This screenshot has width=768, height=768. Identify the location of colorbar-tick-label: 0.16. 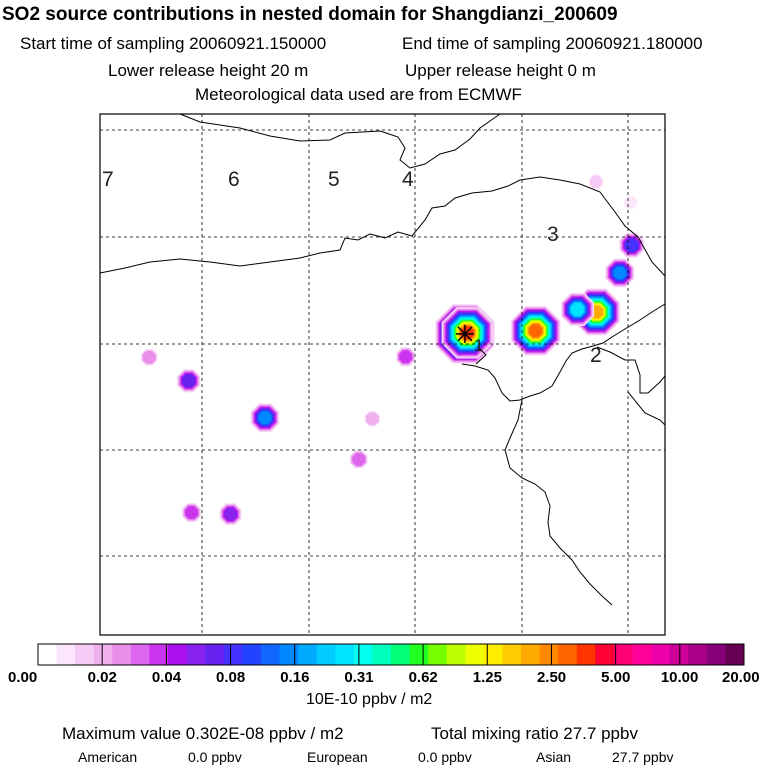
(295, 677).